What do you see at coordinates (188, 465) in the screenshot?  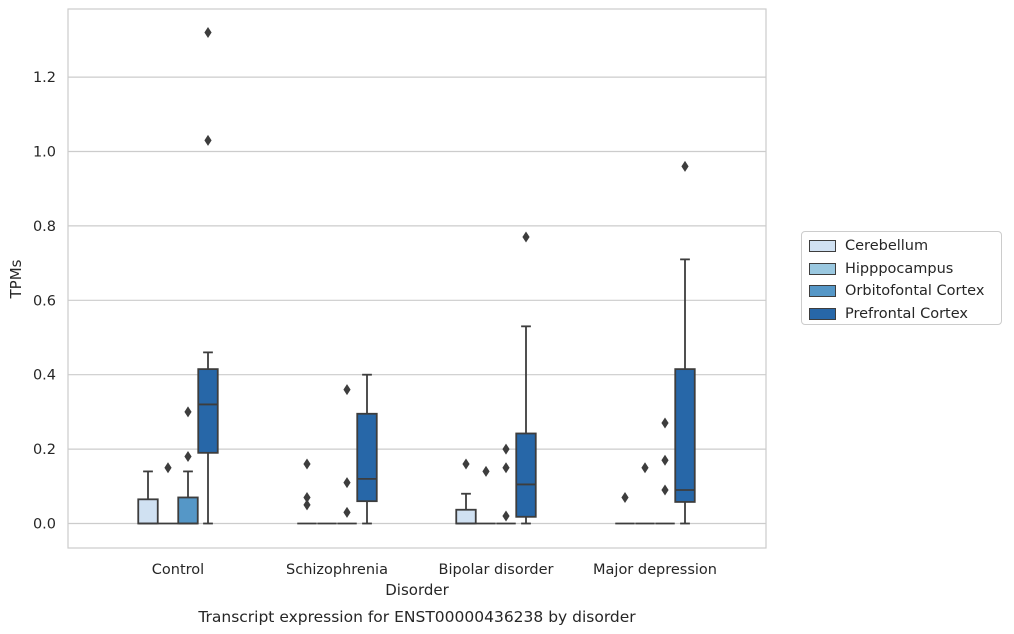 I see `box-orbitofontal-cortex-control` at bounding box center [188, 465].